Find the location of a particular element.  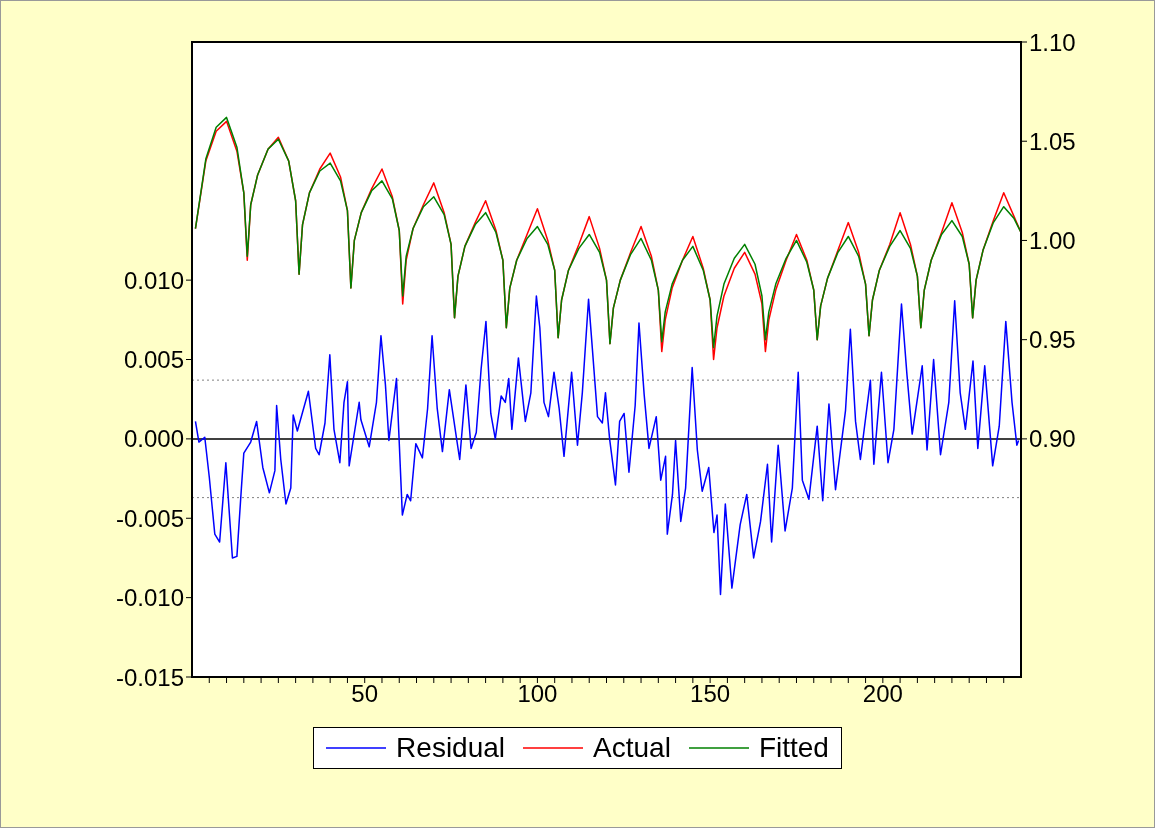

legend-label: Fitted is located at coordinates (793, 748).